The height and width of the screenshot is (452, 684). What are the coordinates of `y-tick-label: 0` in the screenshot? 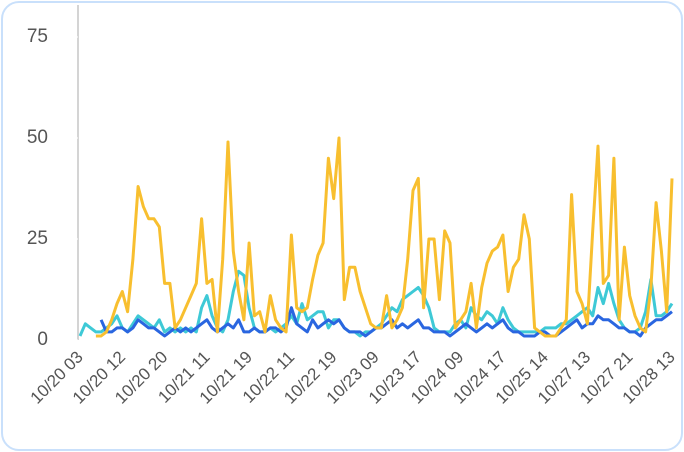 It's located at (42, 339).